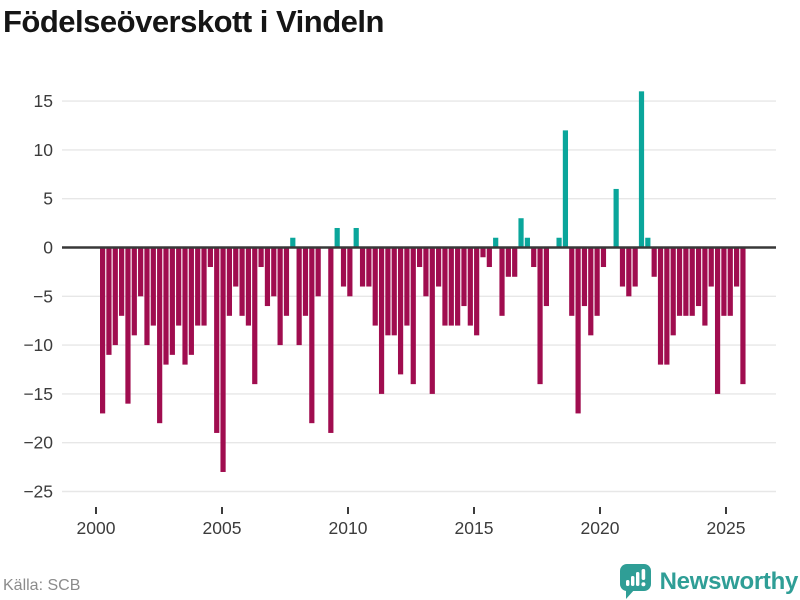  I want to click on x-axis-tick-label: 2000, so click(96, 528).